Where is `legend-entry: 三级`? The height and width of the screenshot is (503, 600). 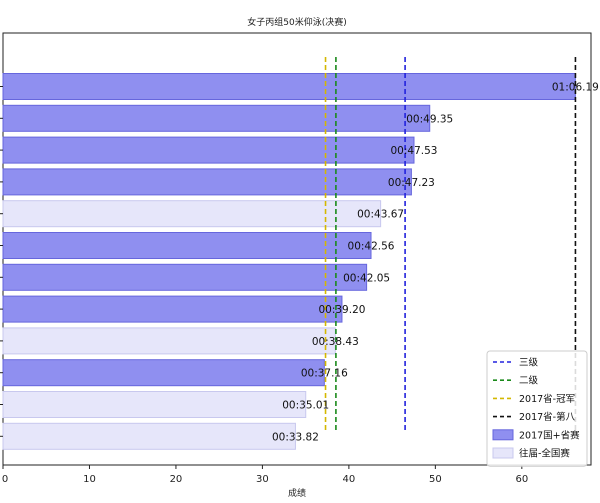 legend-entry: 三级 is located at coordinates (529, 363).